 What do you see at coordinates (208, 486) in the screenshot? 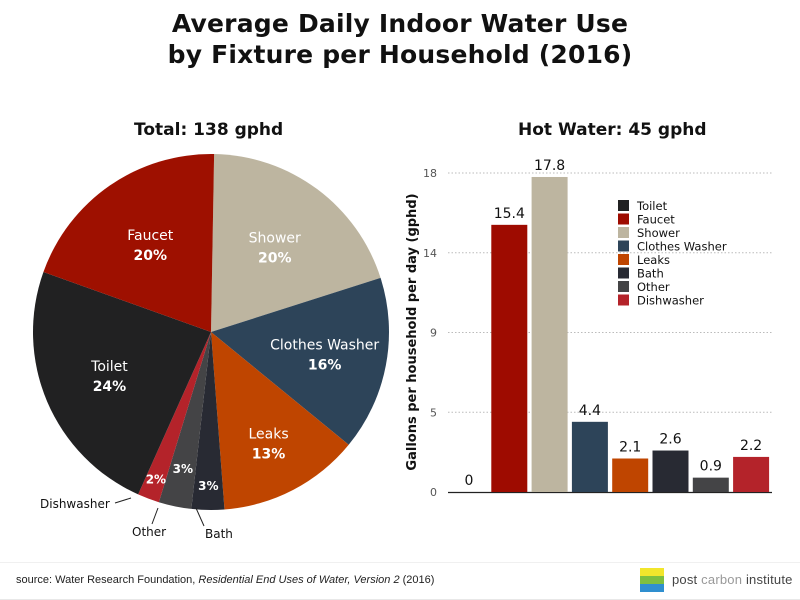
I see `pie-percent-bath: 3%` at bounding box center [208, 486].